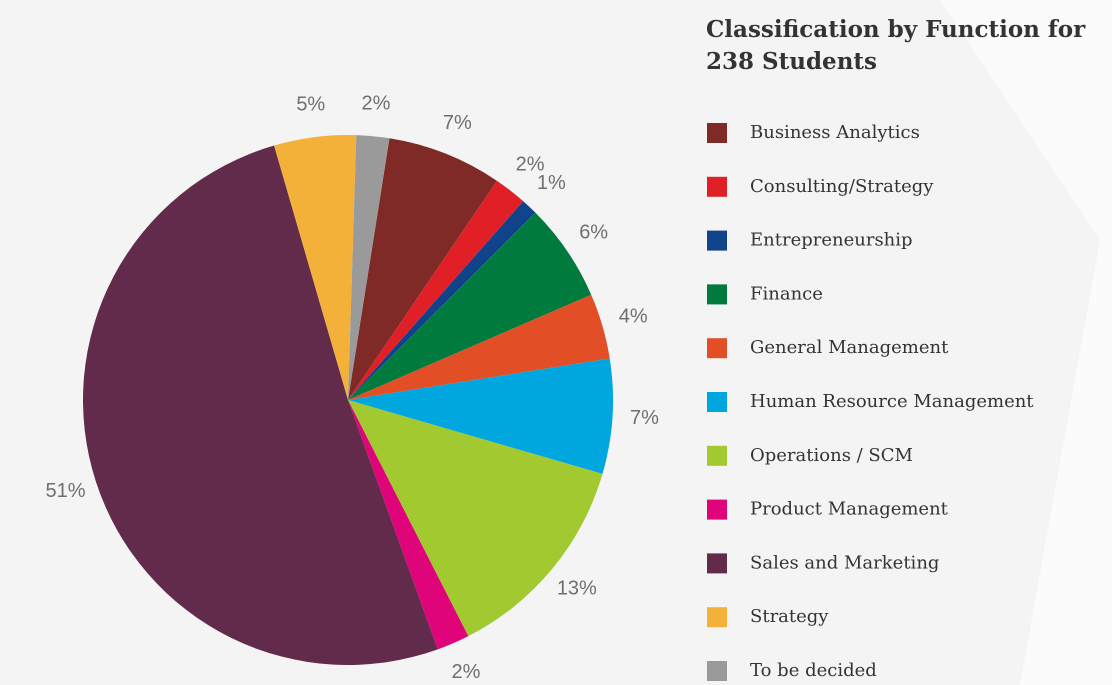 Image resolution: width=1112 pixels, height=685 pixels. I want to click on legend-label: Consulting/Strategy, so click(842, 186).